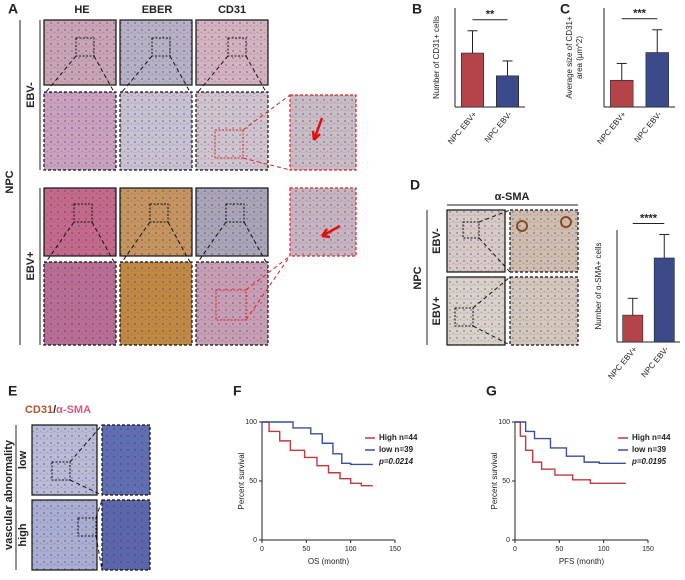  What do you see at coordinates (262, 549) in the screenshot?
I see `x-tick-label: 0` at bounding box center [262, 549].